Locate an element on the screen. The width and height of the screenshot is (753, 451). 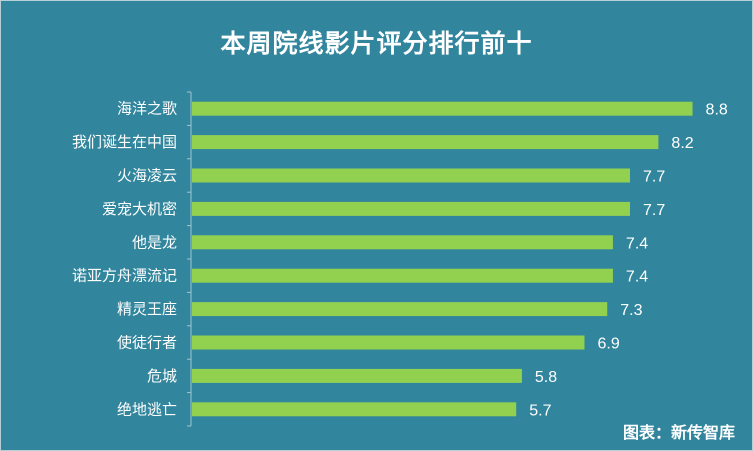
category-label: 爱宠大机密 is located at coordinates (139, 209).